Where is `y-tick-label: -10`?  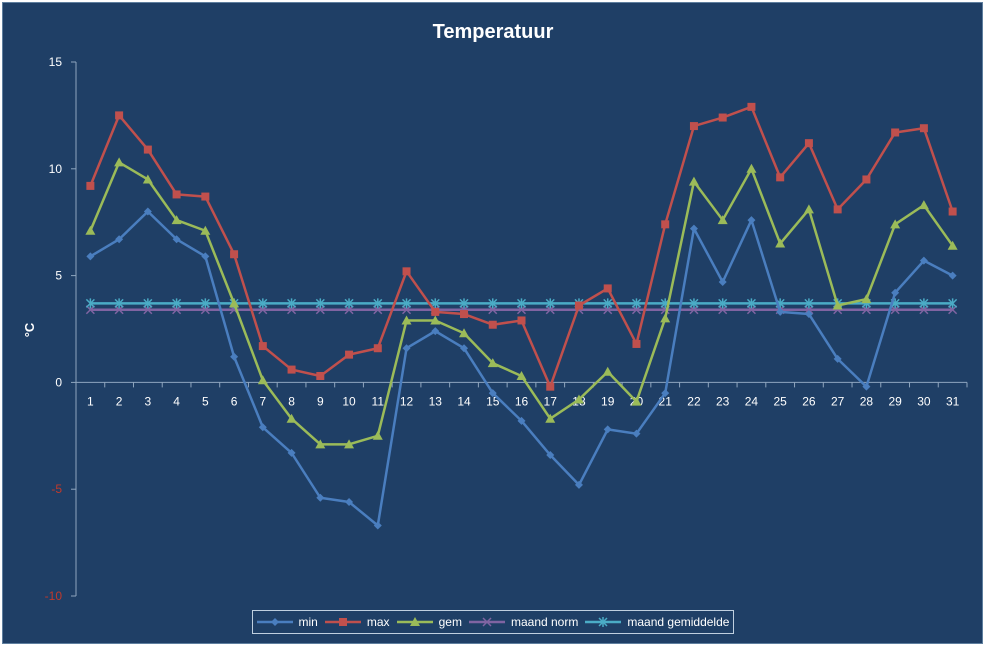 y-tick-label: -10 is located at coordinates (54, 596).